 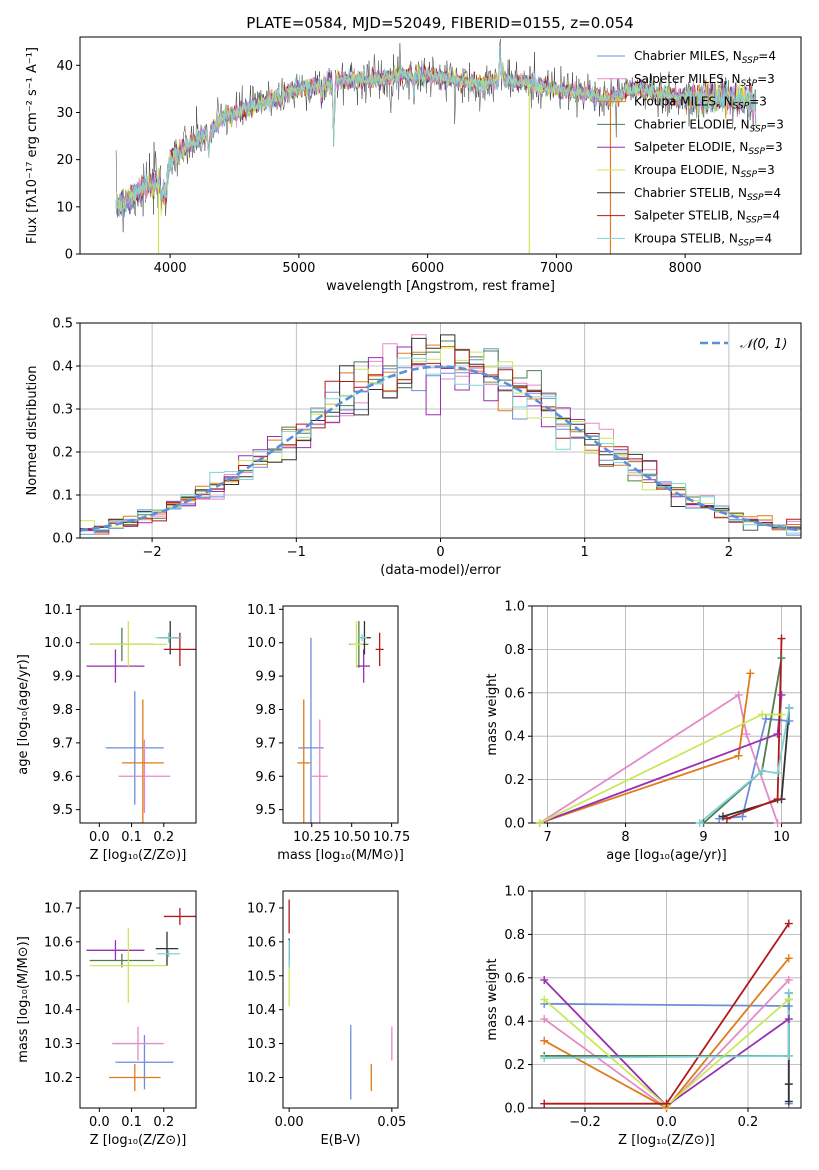 I want to click on hist-chabrier_stelib, so click(x=440, y=432).